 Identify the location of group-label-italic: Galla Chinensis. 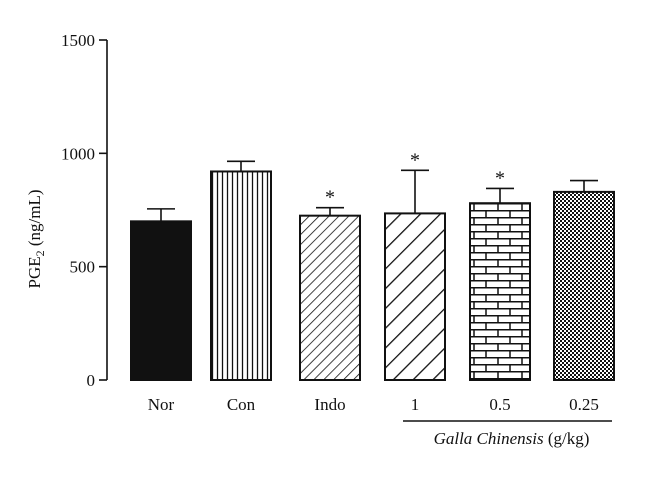
(489, 438).